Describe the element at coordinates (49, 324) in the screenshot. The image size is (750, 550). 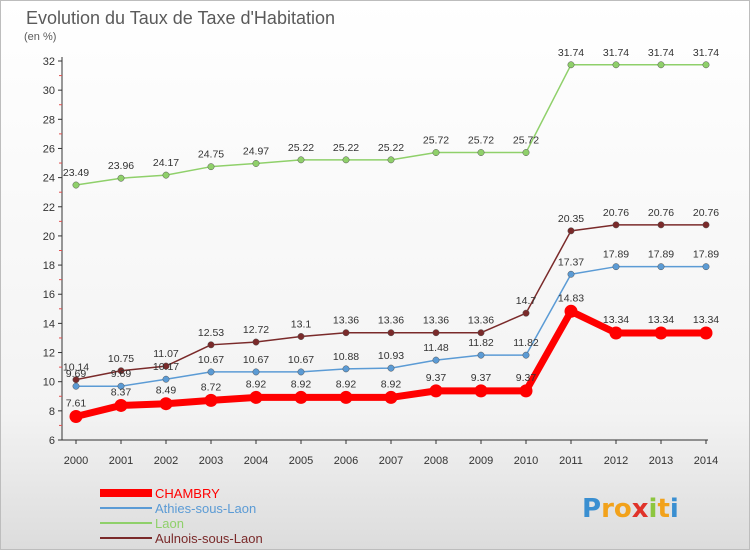
I see `y-tick-label: 14` at that location.